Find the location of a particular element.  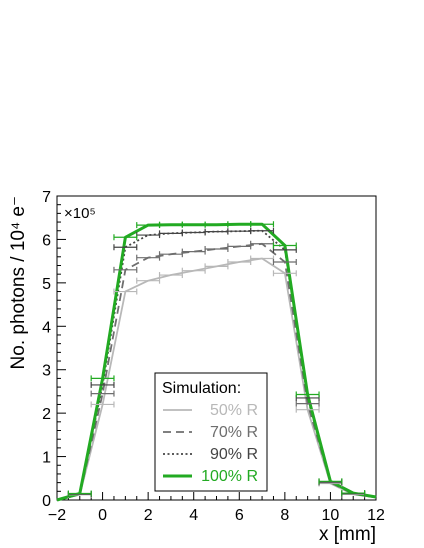

y-tick-label: 5 is located at coordinates (46, 284).